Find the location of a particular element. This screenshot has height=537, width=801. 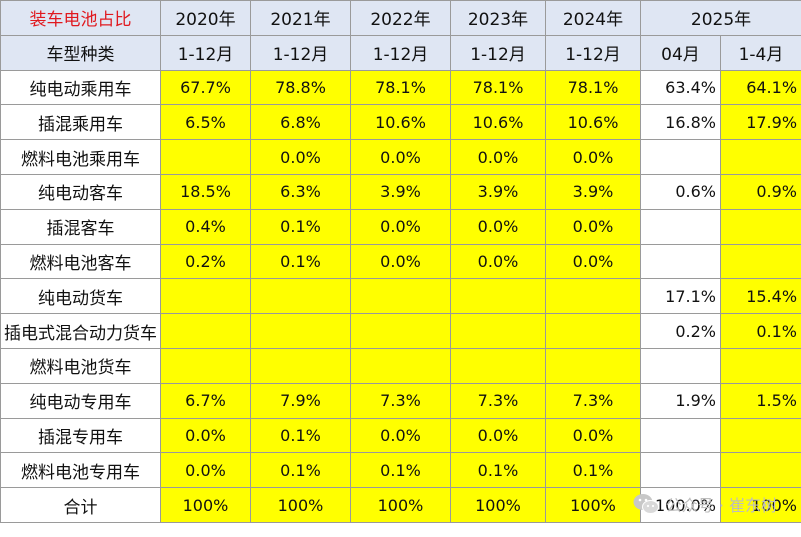

row-label: 插混专用车 is located at coordinates (80, 435).